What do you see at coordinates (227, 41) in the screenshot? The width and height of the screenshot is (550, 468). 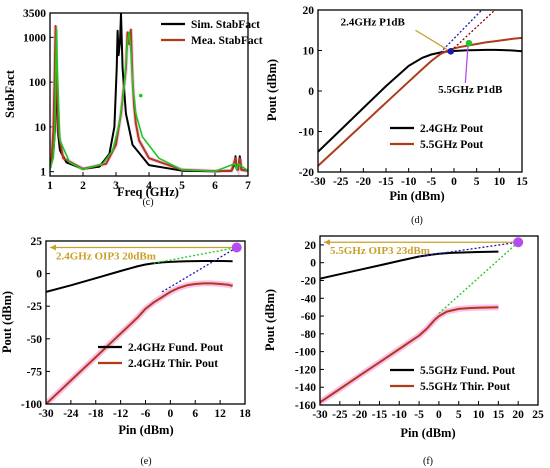 I see `legend-entry: Mea. StabFact` at bounding box center [227, 41].